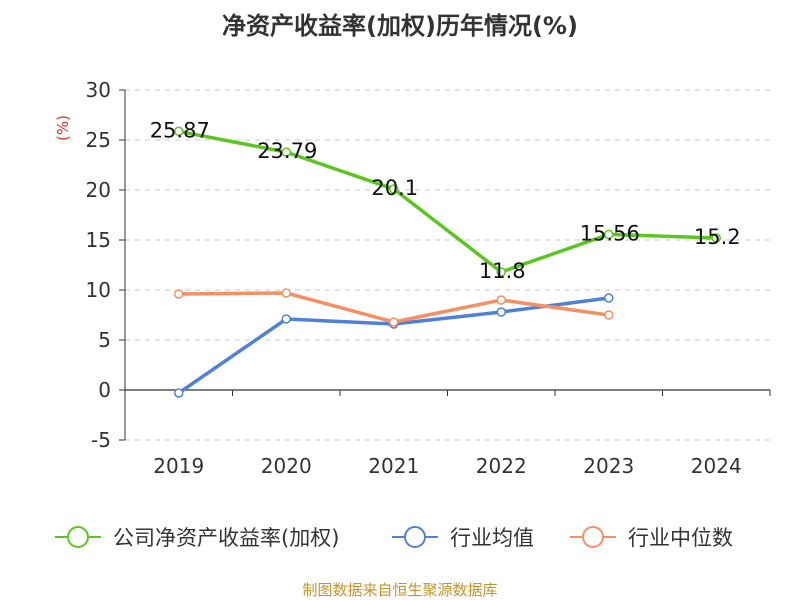 The image size is (800, 600). I want to click on data-label: 15.56, so click(610, 233).